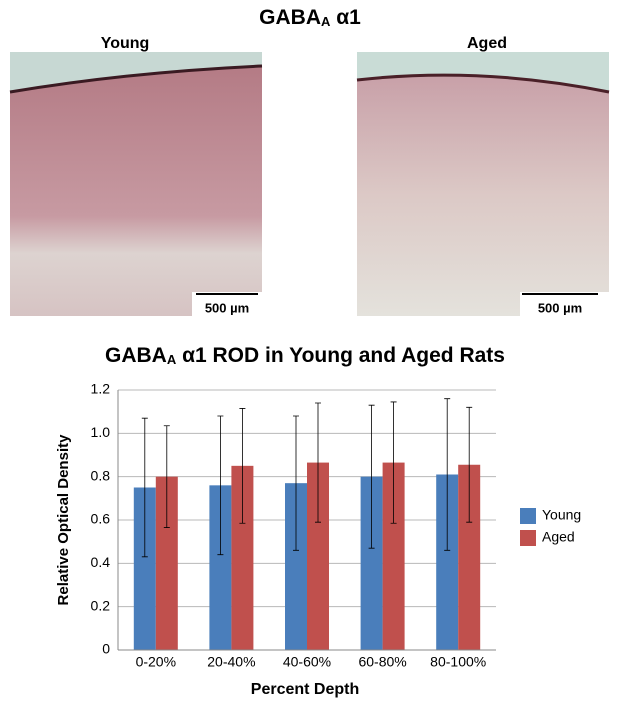 This screenshot has height=703, width=619. Describe the element at coordinates (101, 605) in the screenshot. I see `y-tick-label: 0.2` at that location.